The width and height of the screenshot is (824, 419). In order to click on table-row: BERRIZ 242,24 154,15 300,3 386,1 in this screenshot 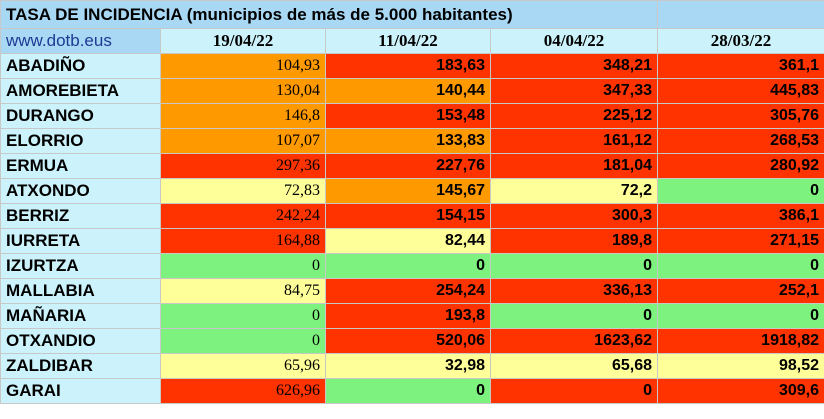, I will do `click(412, 216)`.